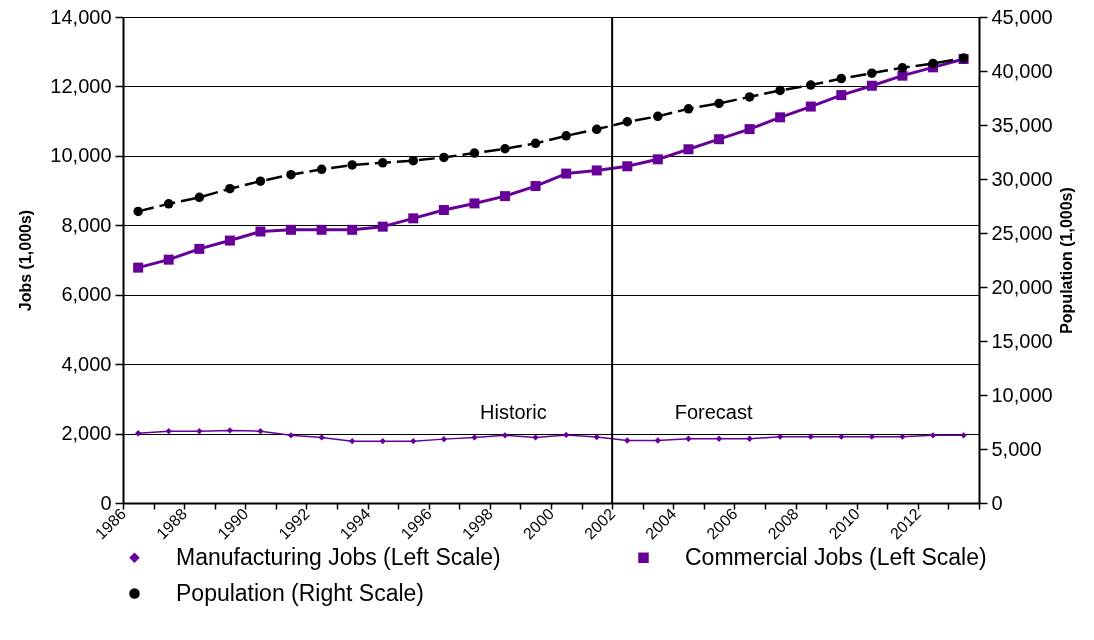 The height and width of the screenshot is (640, 1094). I want to click on y2-tick-label: 15,000, so click(1022, 340).